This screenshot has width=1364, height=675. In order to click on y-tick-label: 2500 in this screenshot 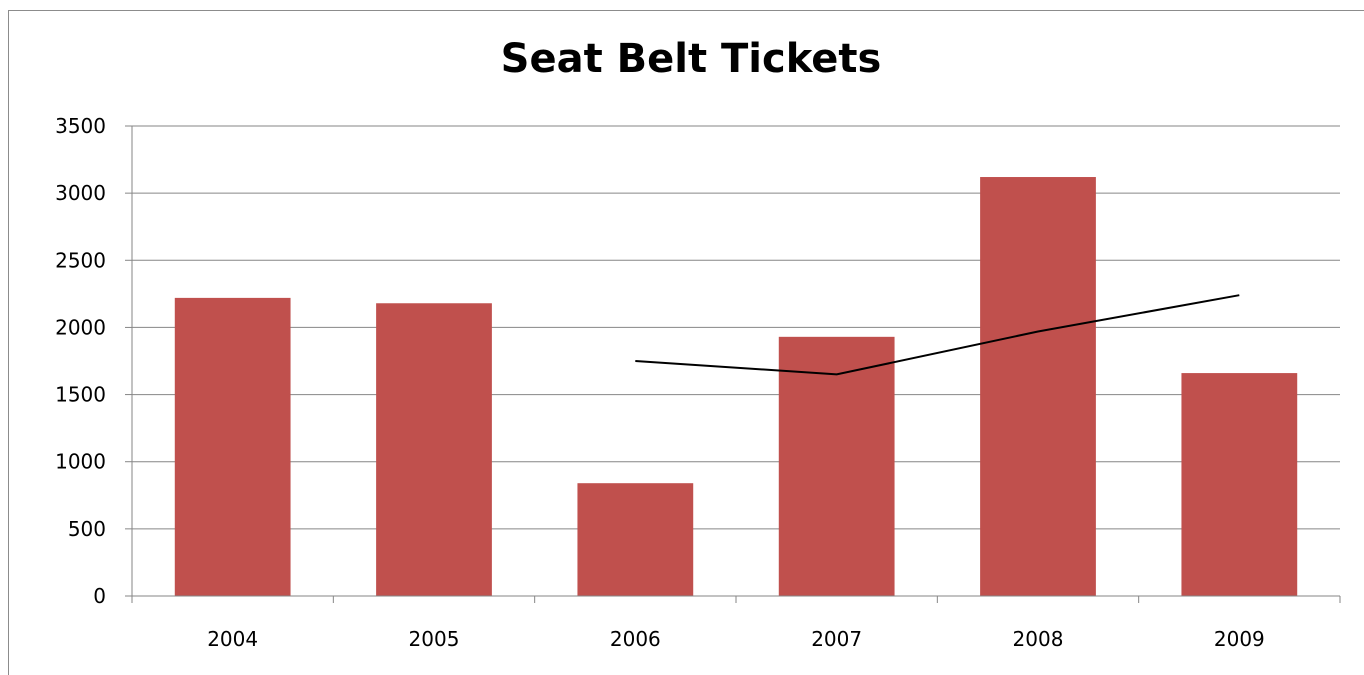, I will do `click(80, 260)`.